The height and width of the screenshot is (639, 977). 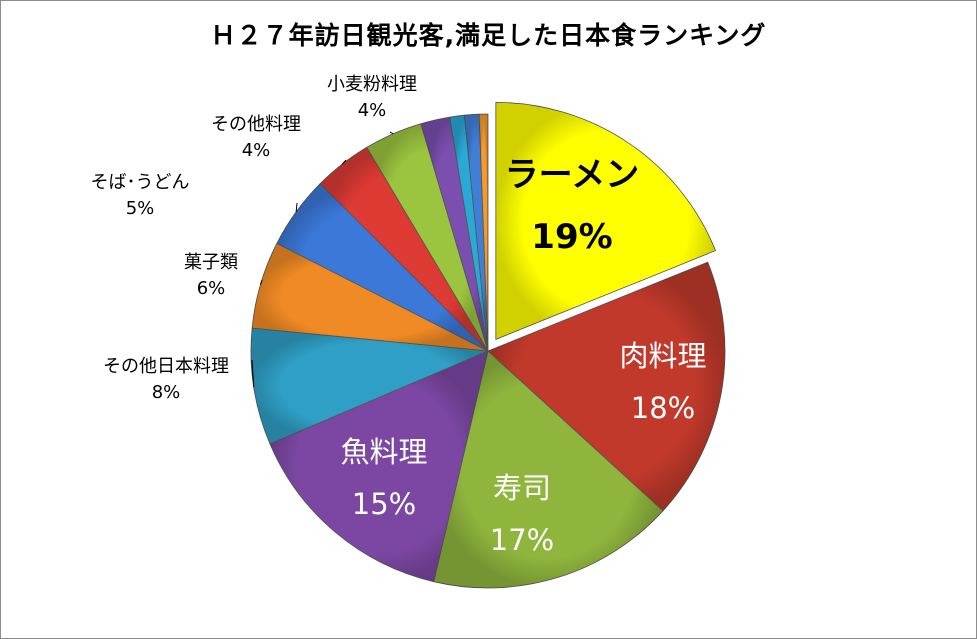 What do you see at coordinates (140, 208) in the screenshot?
I see `slice-label-value: 5%` at bounding box center [140, 208].